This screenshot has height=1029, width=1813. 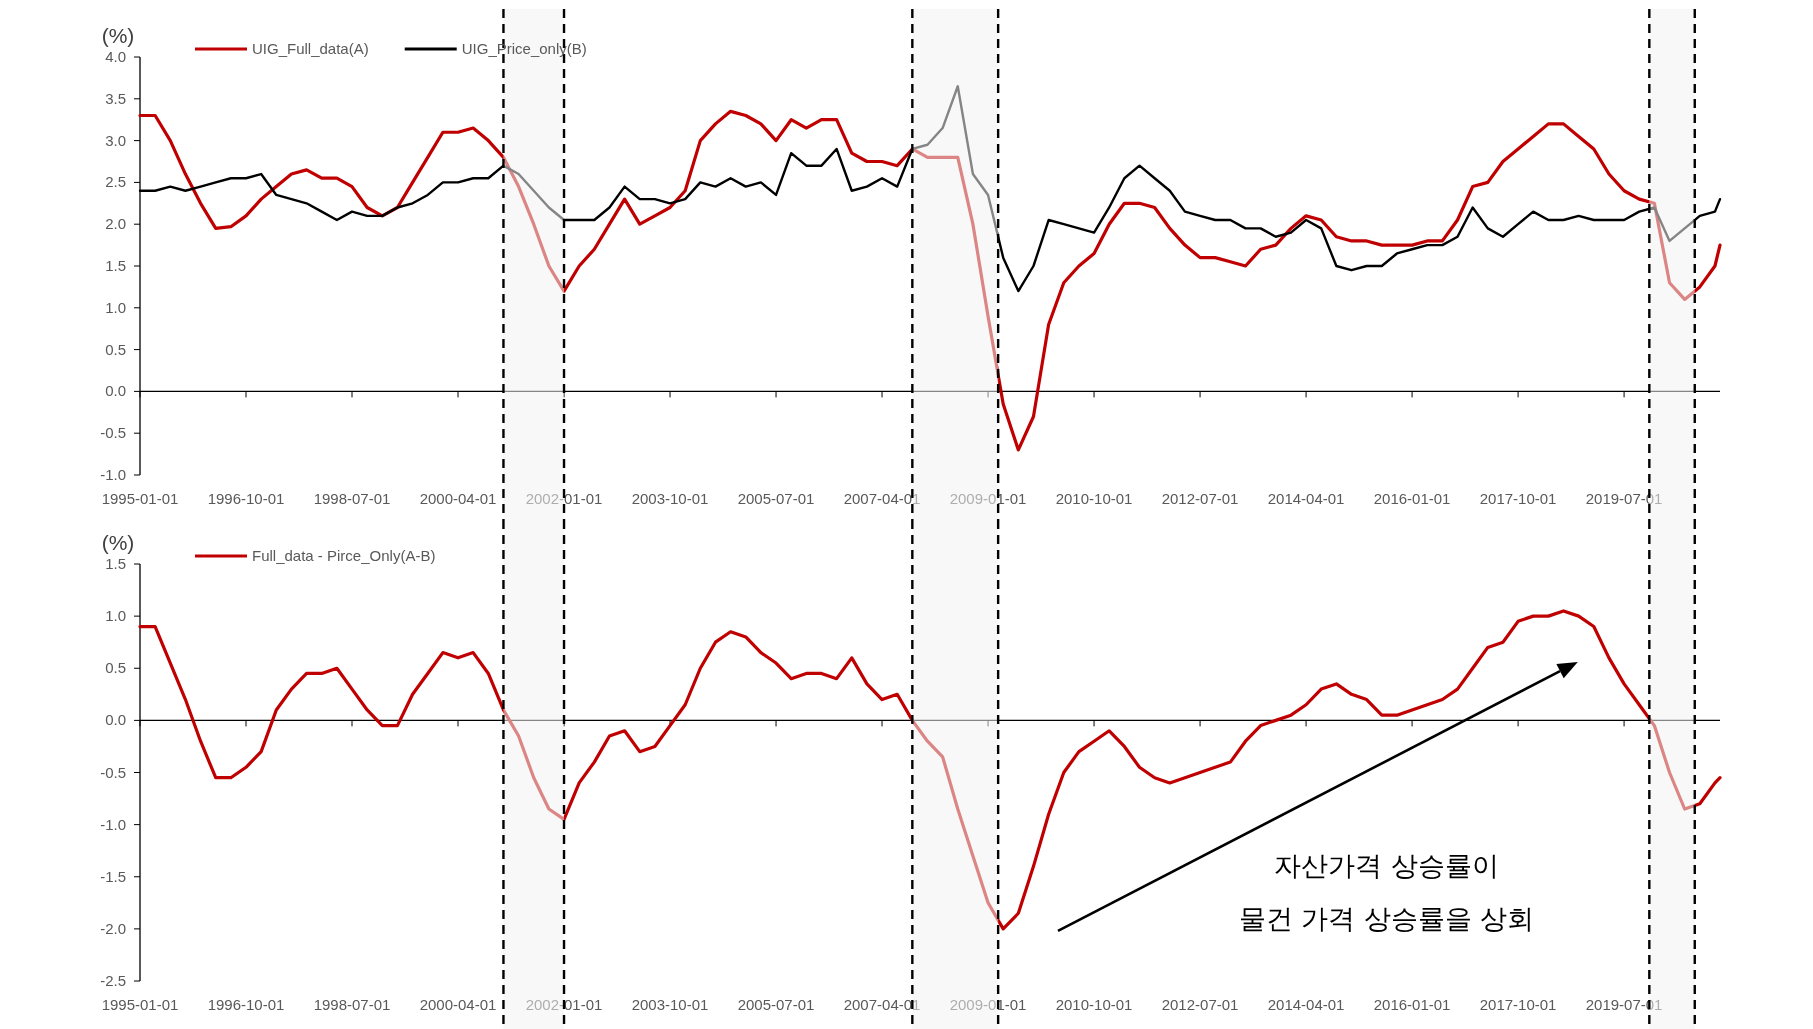 I want to click on legend: Full_data - Pirce_Only(A-B), so click(x=315, y=555).